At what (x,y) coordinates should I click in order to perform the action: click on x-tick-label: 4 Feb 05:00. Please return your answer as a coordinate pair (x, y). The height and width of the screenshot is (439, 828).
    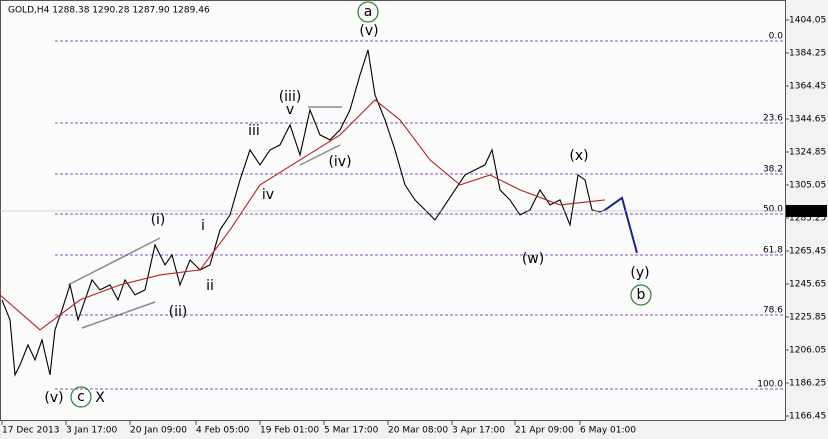
    Looking at the image, I should click on (223, 431).